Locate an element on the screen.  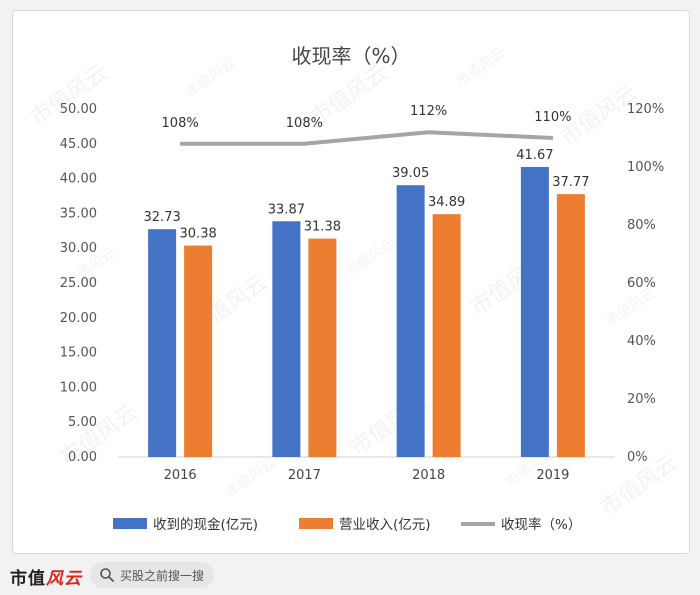
legend: 收到的现金(亿元) 营业收入(亿元) 收现率（%） is located at coordinates (347, 524).